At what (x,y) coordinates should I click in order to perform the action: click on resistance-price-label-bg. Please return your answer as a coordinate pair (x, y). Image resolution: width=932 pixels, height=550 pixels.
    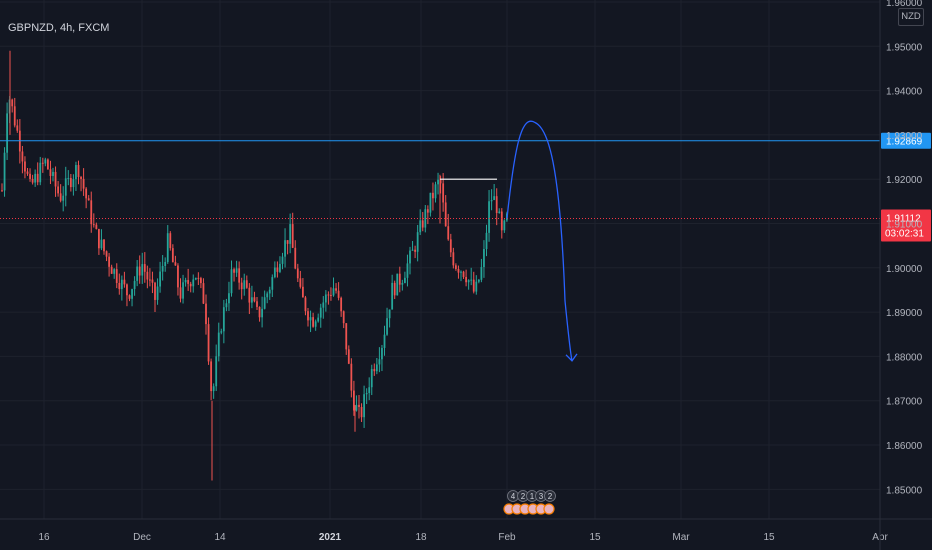
    Looking at the image, I should click on (906, 140).